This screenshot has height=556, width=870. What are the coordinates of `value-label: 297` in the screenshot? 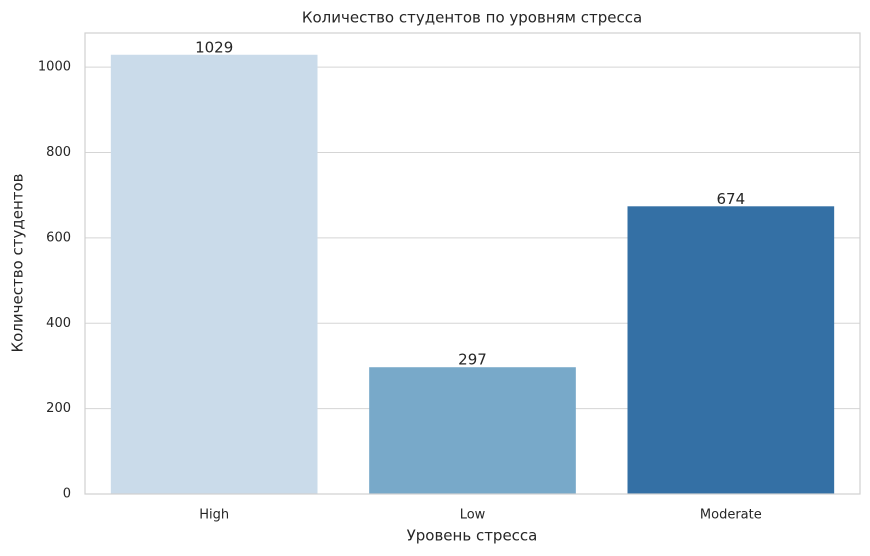 It's located at (472, 360).